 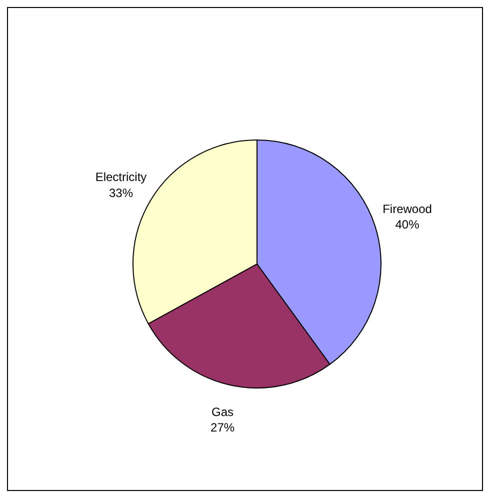 What do you see at coordinates (121, 177) in the screenshot?
I see `slice-label: Electricity` at bounding box center [121, 177].